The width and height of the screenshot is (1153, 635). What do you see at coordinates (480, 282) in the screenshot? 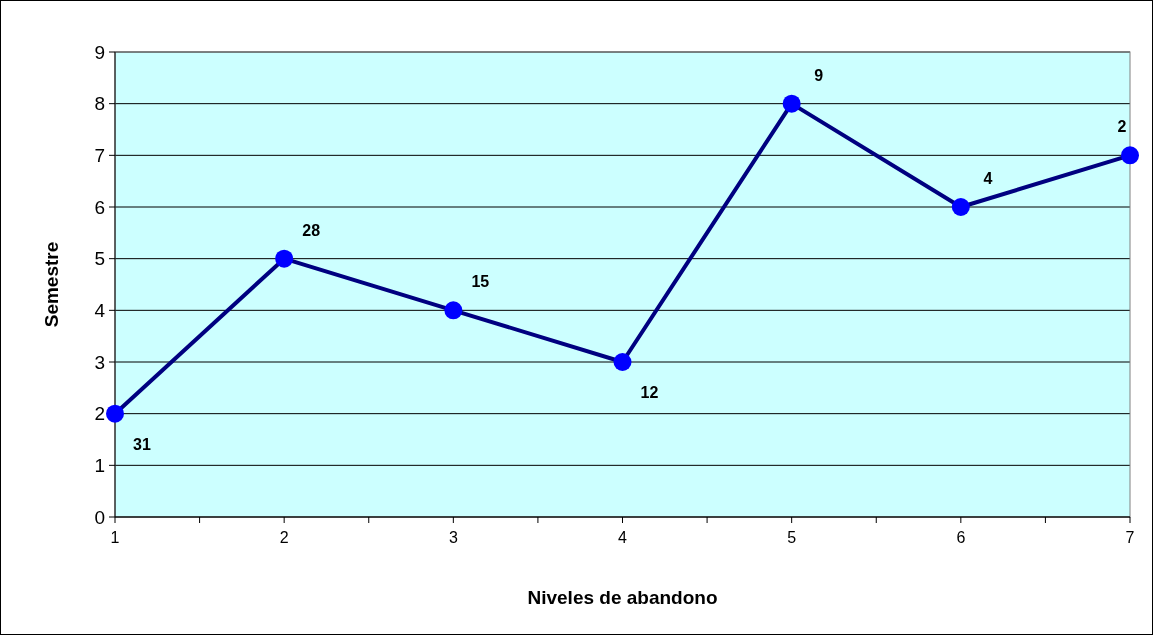
I see `annotation: 15` at bounding box center [480, 282].